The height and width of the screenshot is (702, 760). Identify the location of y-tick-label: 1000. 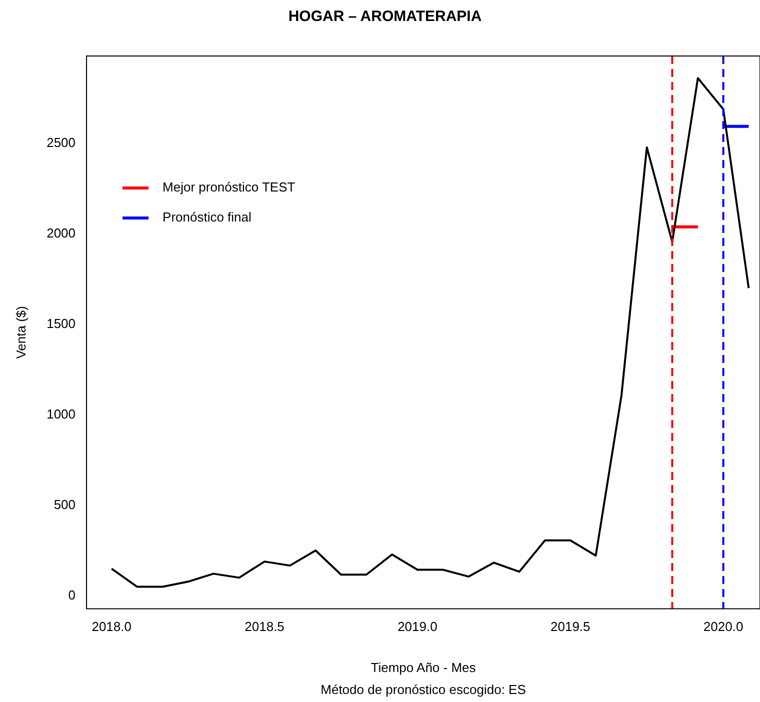
(61, 414).